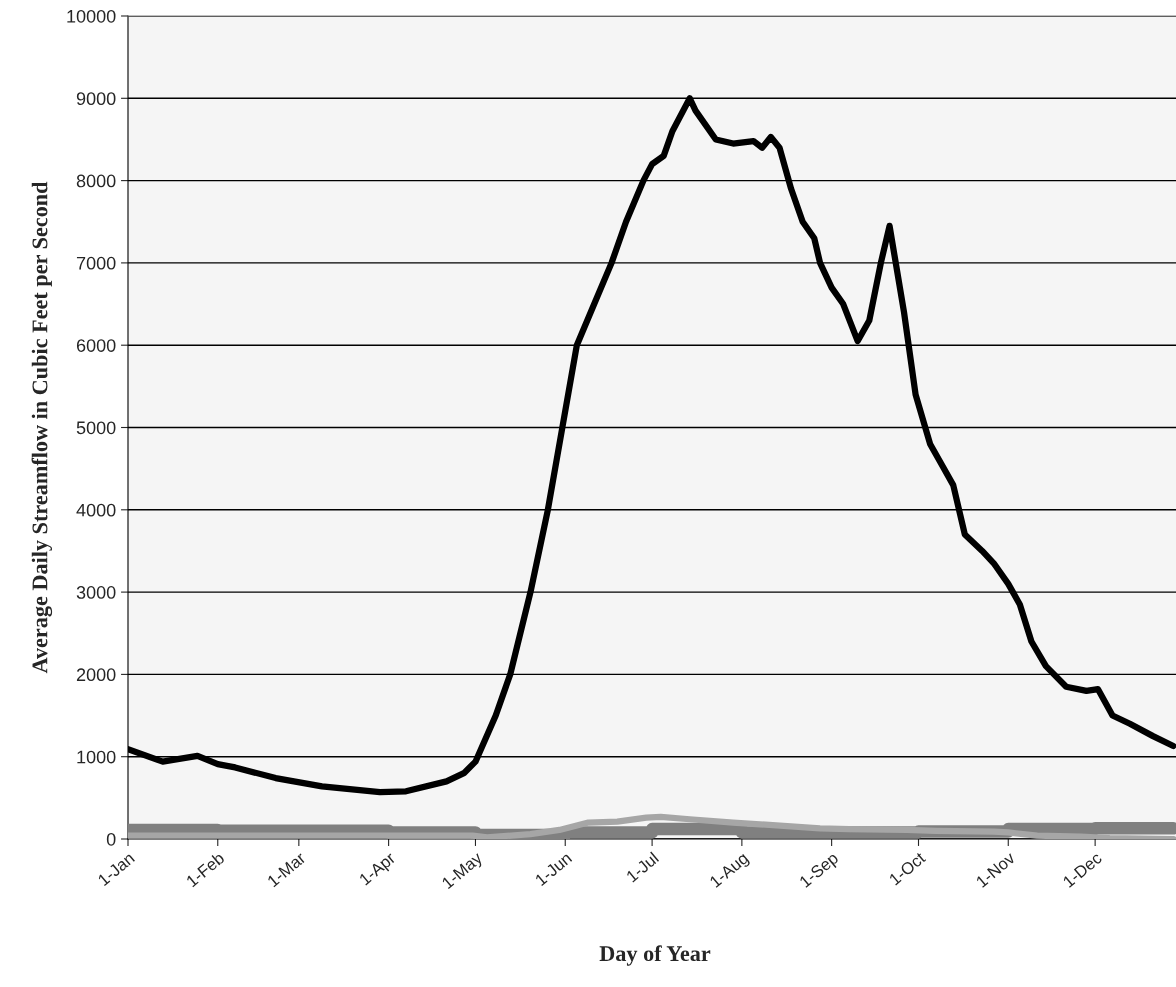 The width and height of the screenshot is (1176, 987). Describe the element at coordinates (96, 428) in the screenshot. I see `y-tick-label: 5000` at that location.